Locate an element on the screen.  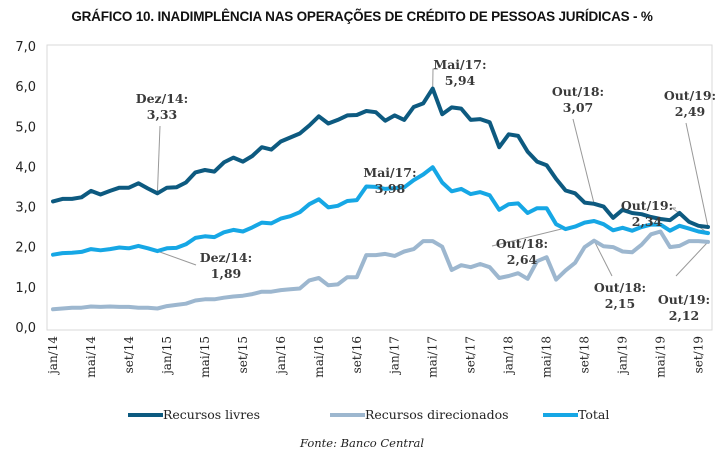
x-tick-label: mai/18 is located at coordinates (547, 357).